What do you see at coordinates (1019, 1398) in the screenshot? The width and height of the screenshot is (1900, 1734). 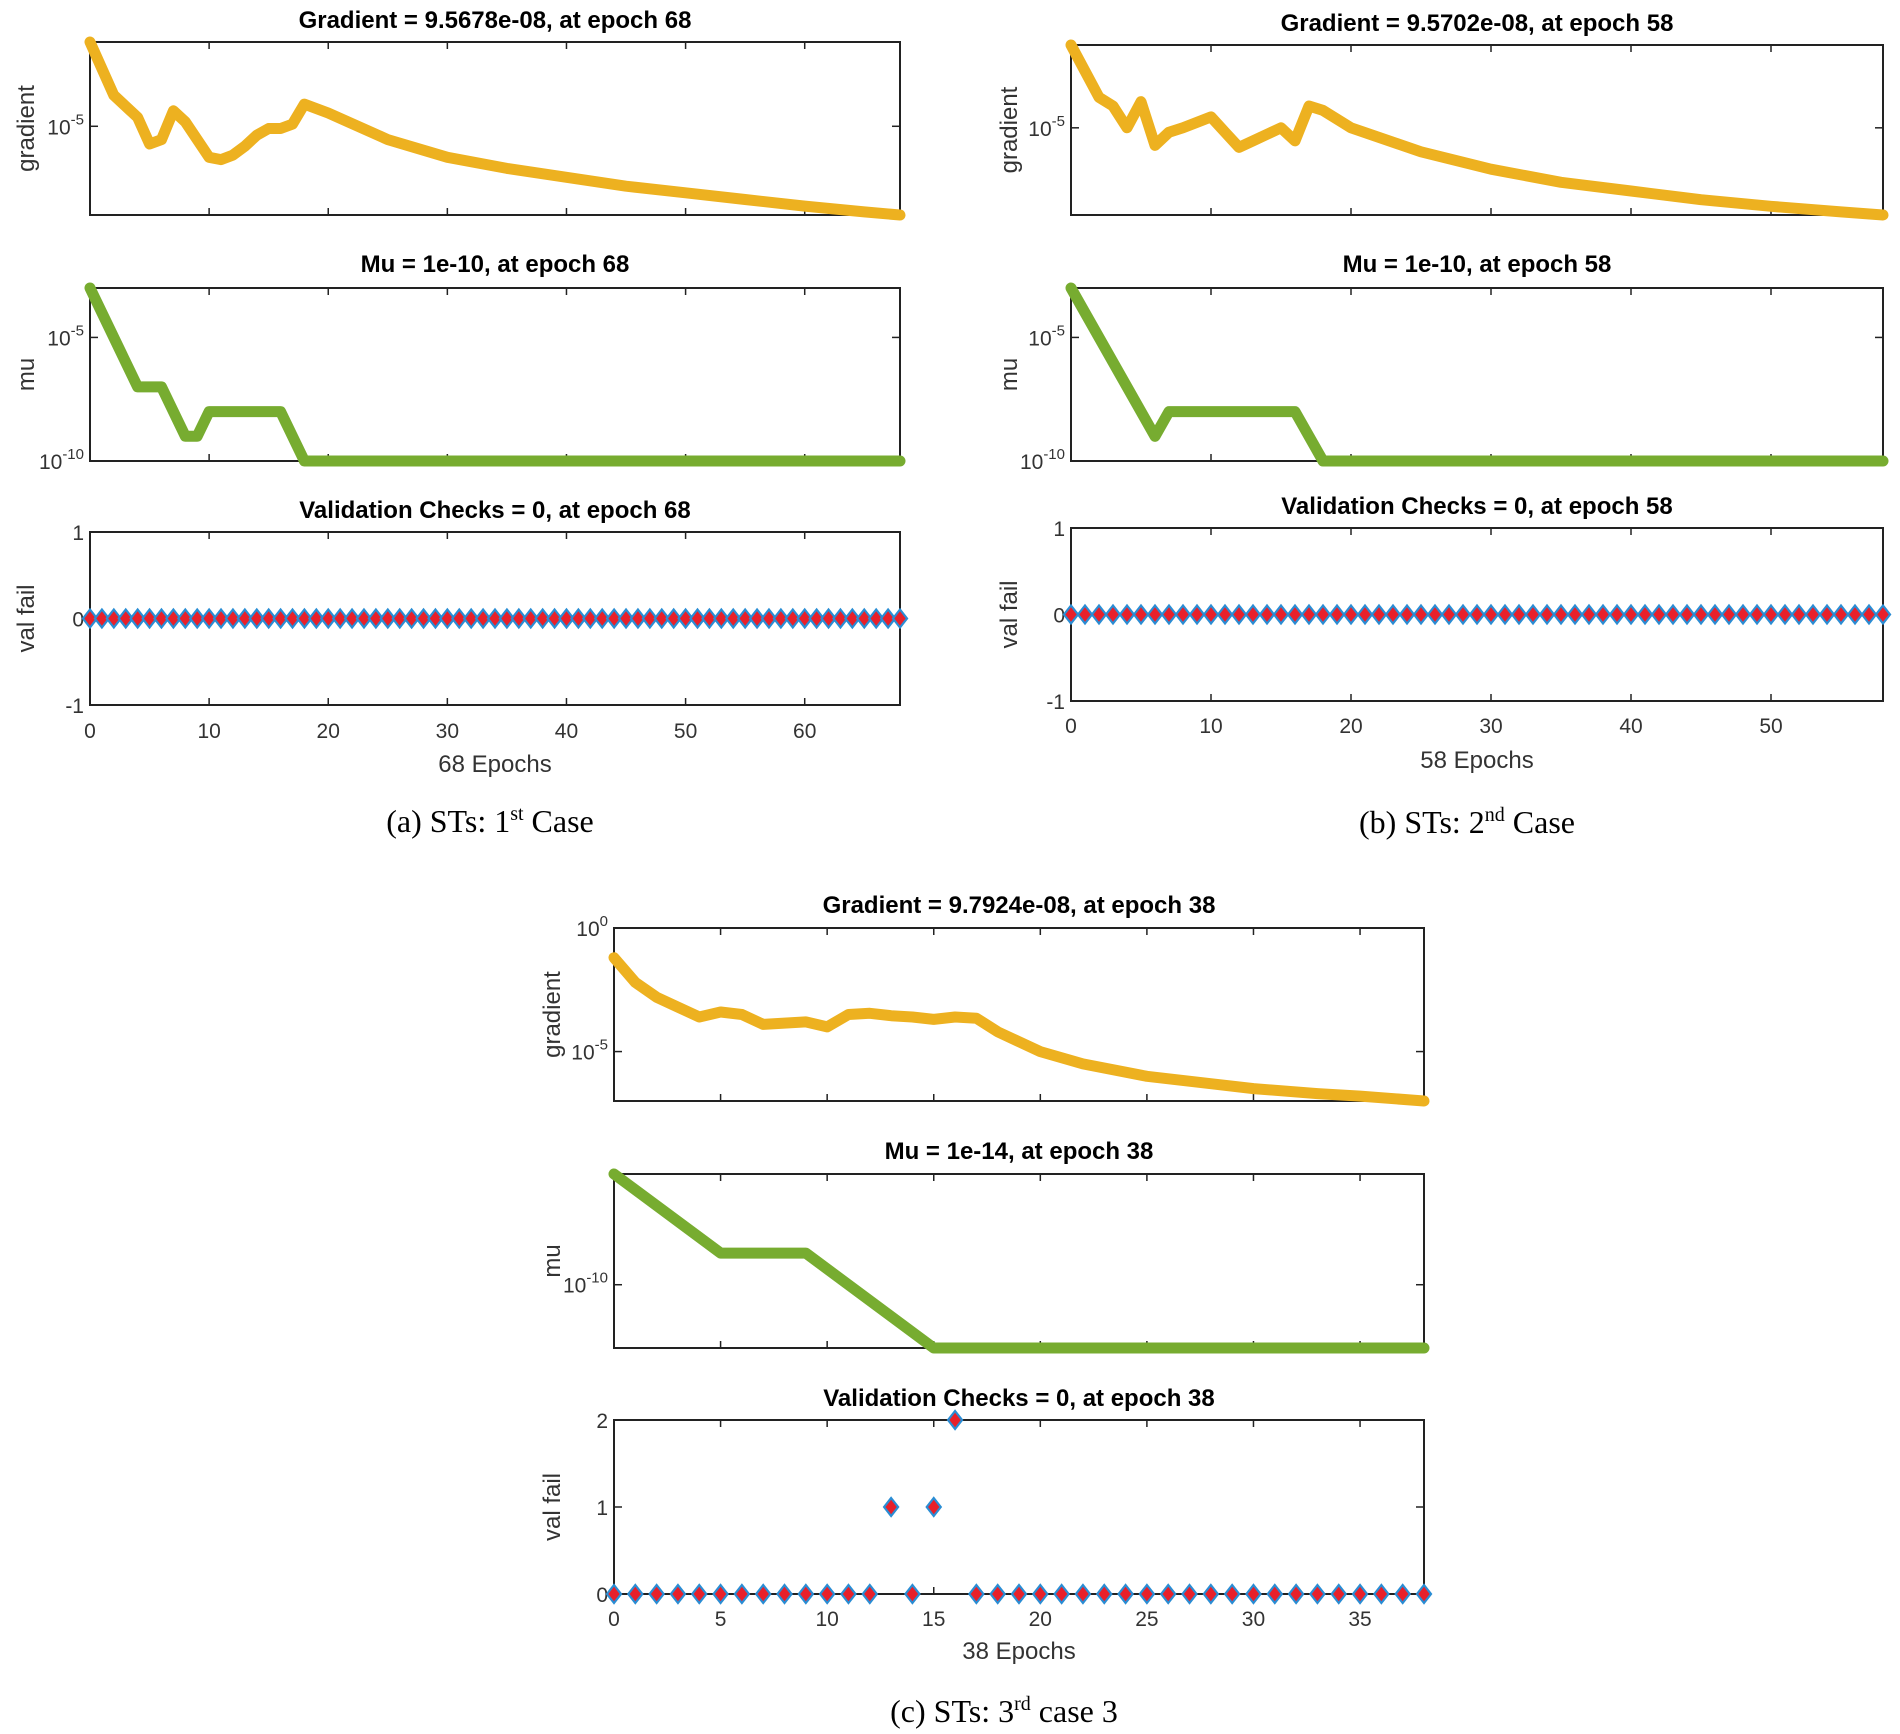 I see `plot-title: Validation Checks = 0, at epoch 38` at bounding box center [1019, 1398].